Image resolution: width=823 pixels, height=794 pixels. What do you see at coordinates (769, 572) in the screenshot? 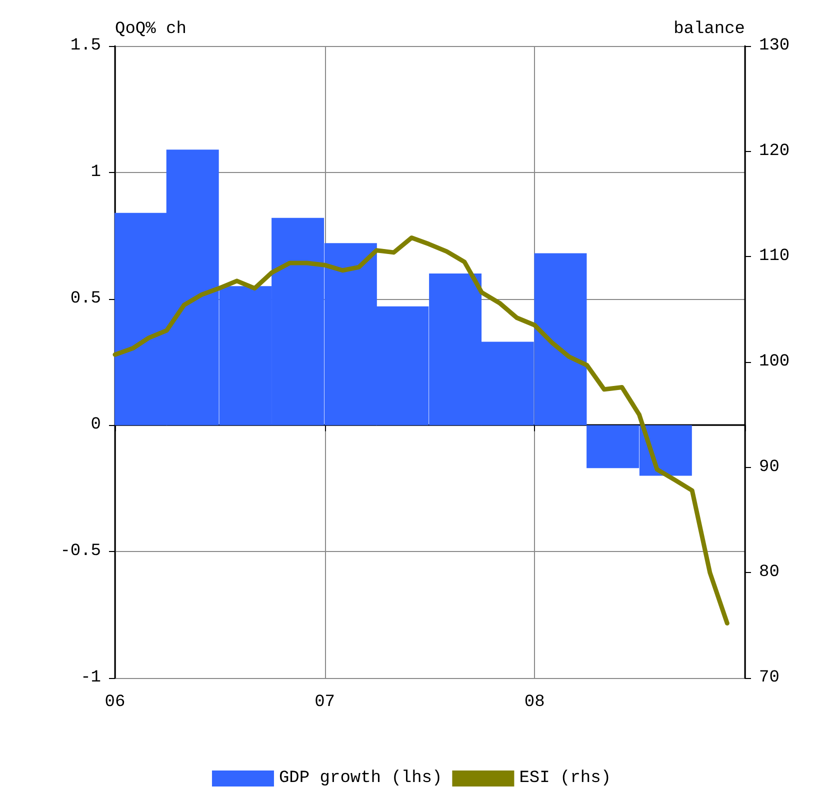
I see `y2-tick-label: 80` at bounding box center [769, 572].